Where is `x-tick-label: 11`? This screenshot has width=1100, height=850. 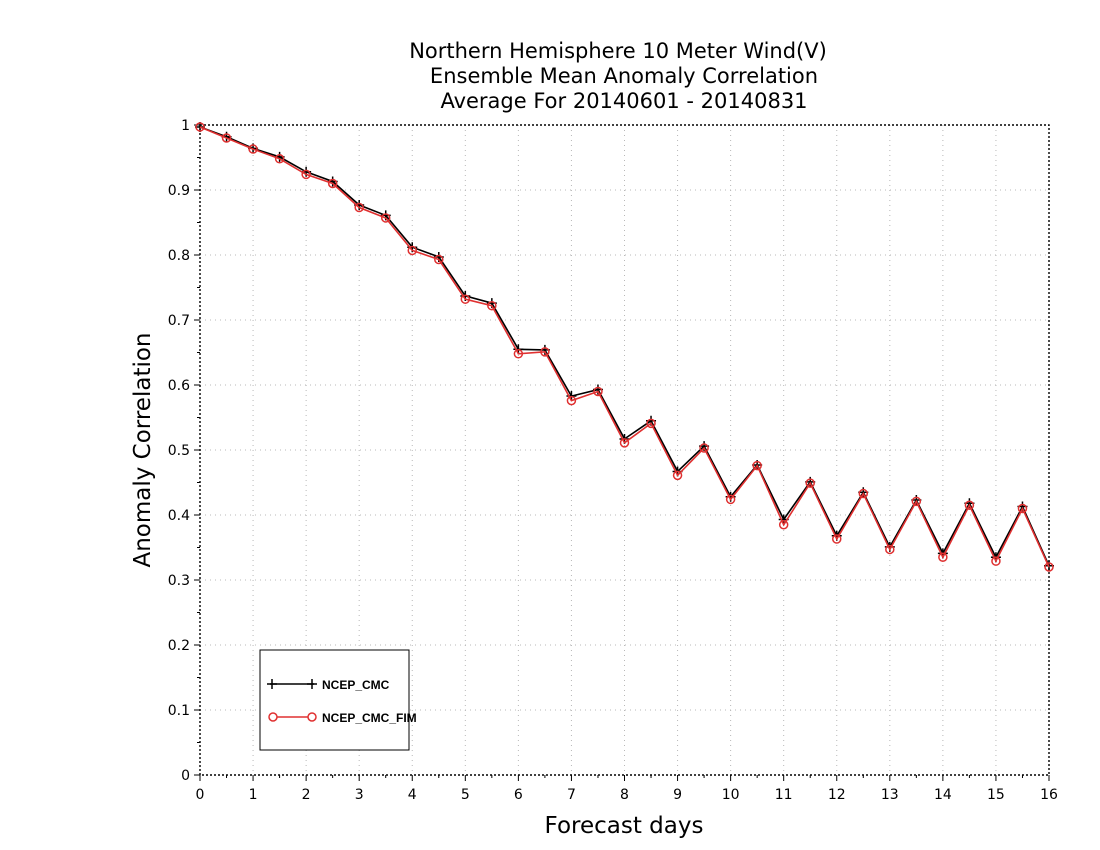
x-tick-label: 11 is located at coordinates (784, 795).